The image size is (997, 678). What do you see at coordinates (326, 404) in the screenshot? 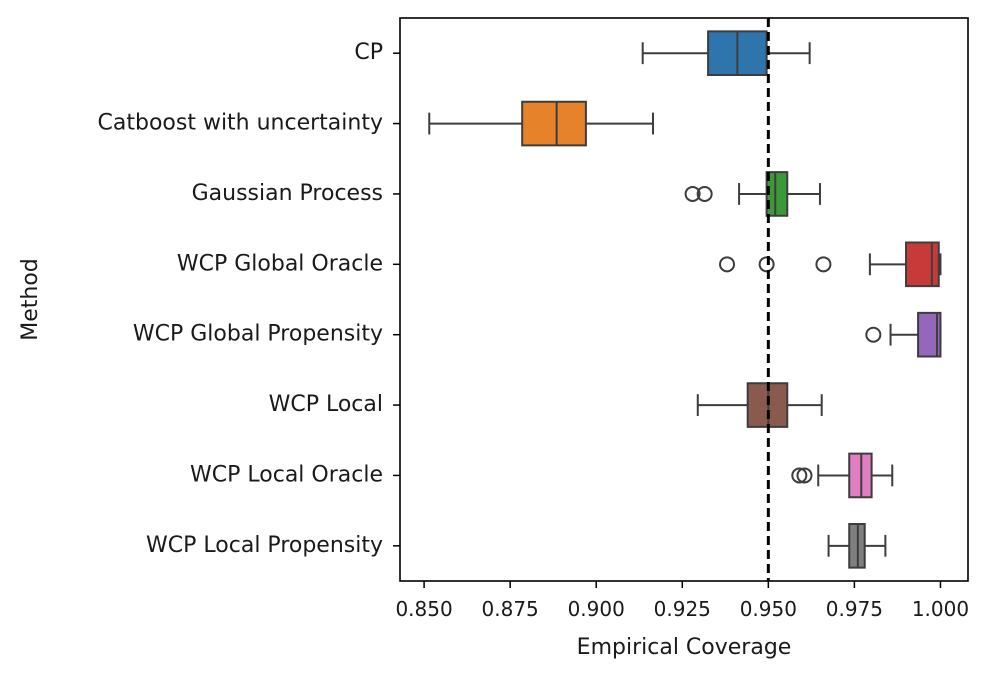
I see `y-label-wcp-local: WCP Local` at bounding box center [326, 404].